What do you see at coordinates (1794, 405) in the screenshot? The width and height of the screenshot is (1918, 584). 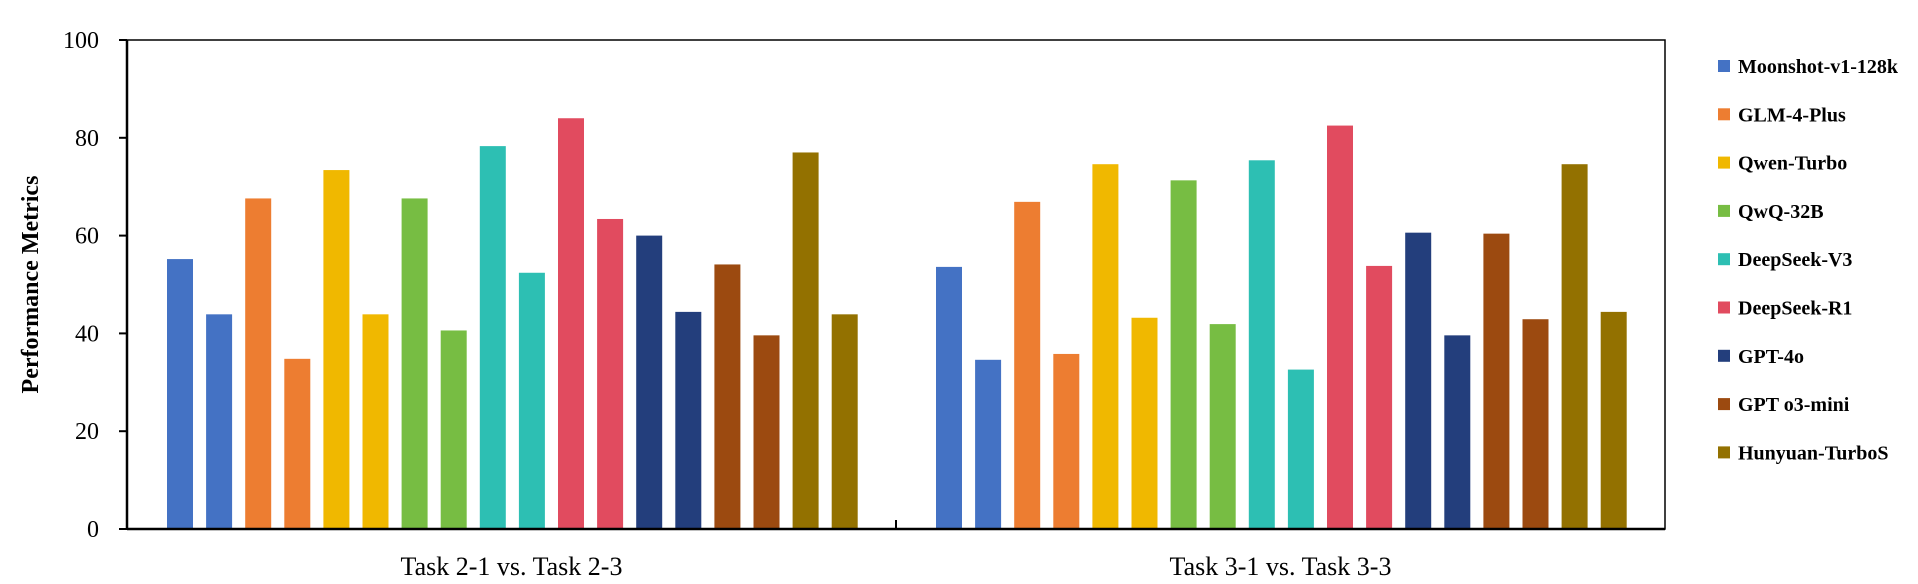 I see `legend-label: GPT o3-mini` at bounding box center [1794, 405].